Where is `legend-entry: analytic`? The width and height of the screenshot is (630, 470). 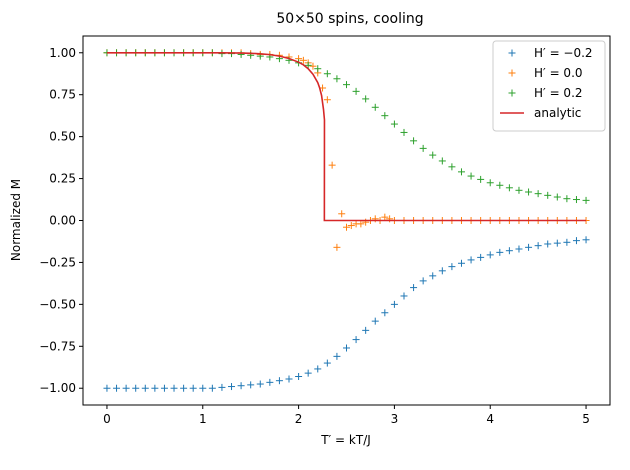 legend-entry: analytic is located at coordinates (557, 113).